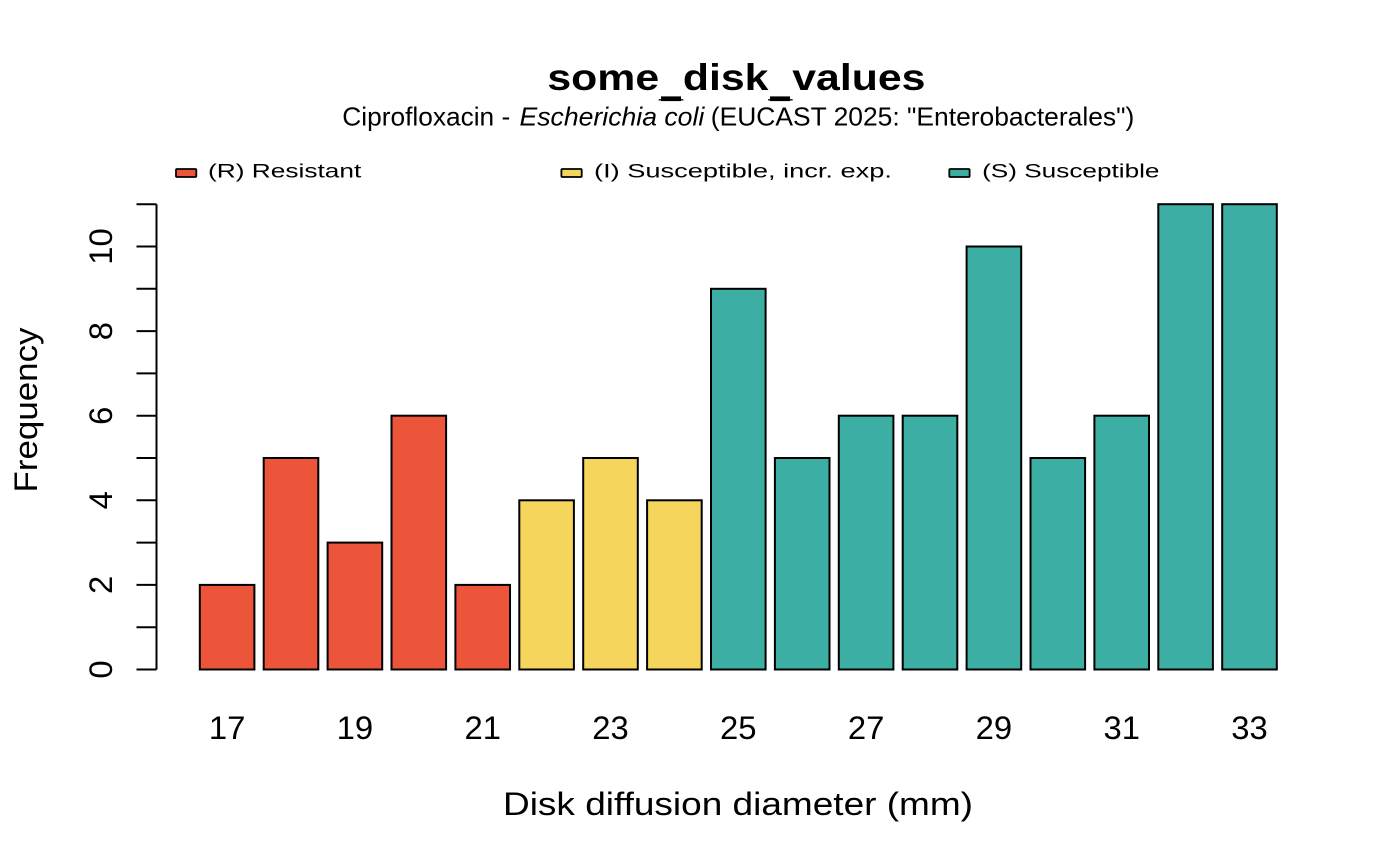  What do you see at coordinates (994, 727) in the screenshot?
I see `svg-text: 29` at bounding box center [994, 727].